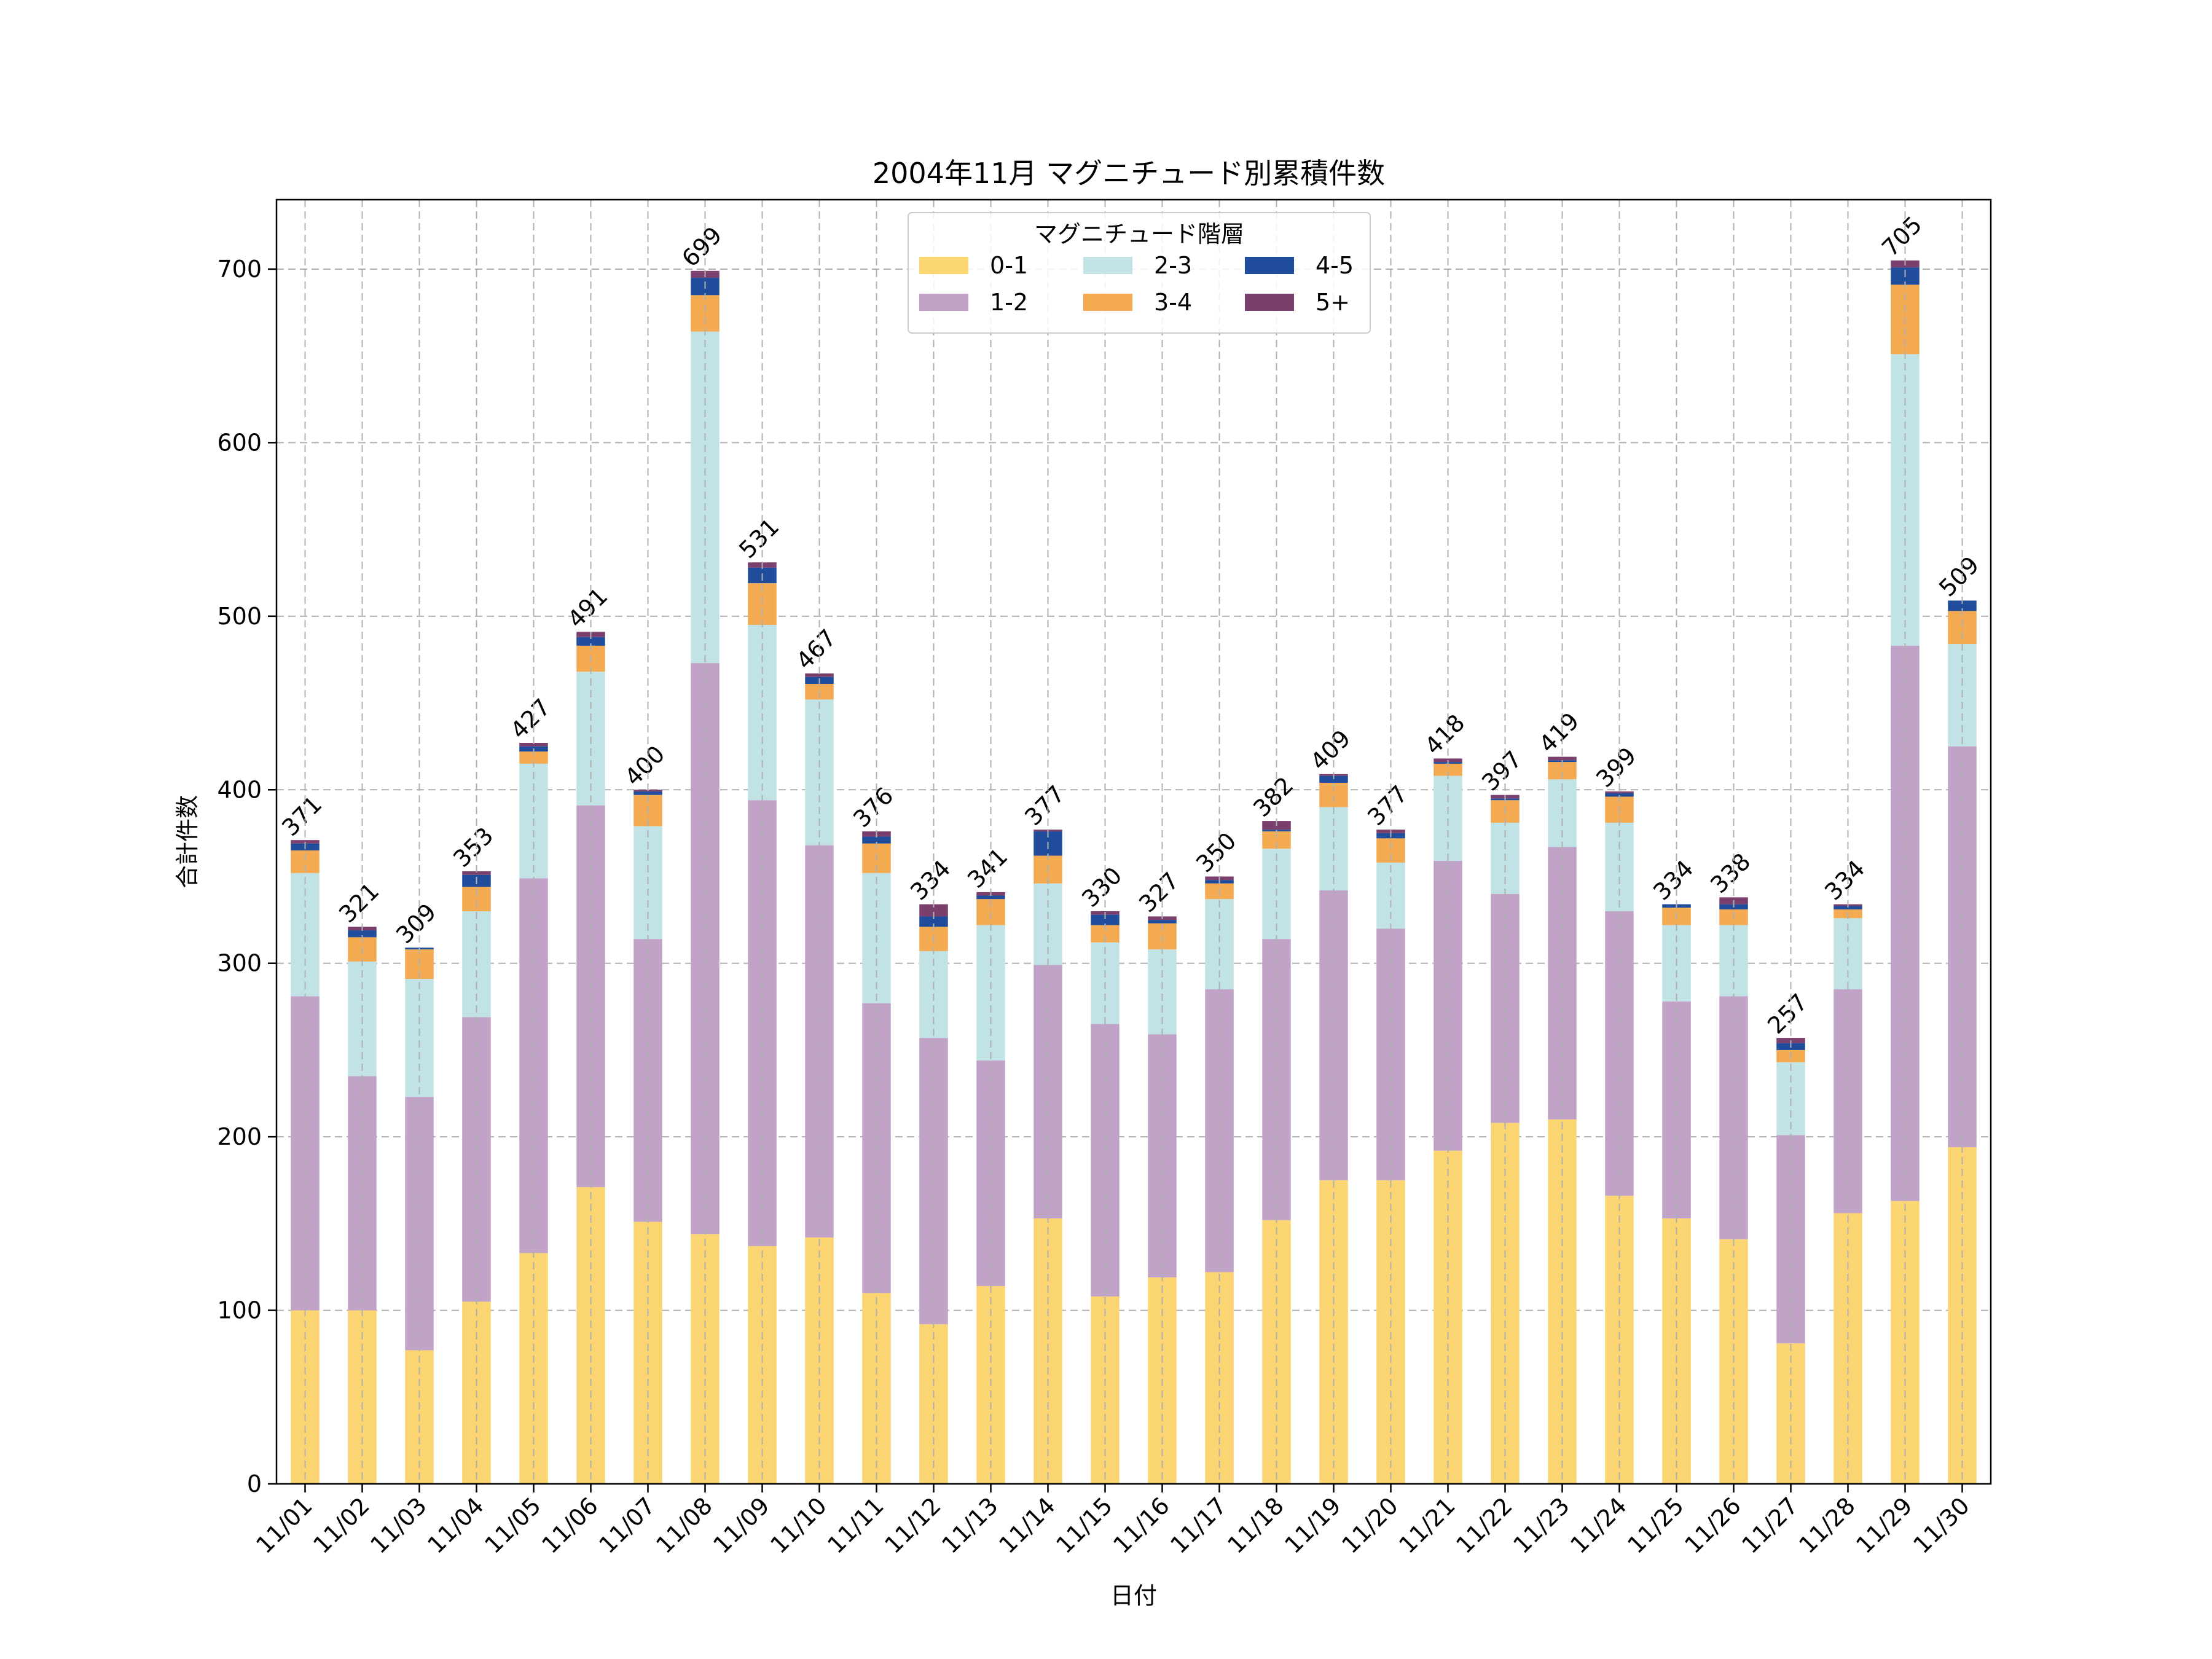 Image resolution: width=2212 pixels, height=1659 pixels. I want to click on legend-label: 4-5, so click(1335, 265).